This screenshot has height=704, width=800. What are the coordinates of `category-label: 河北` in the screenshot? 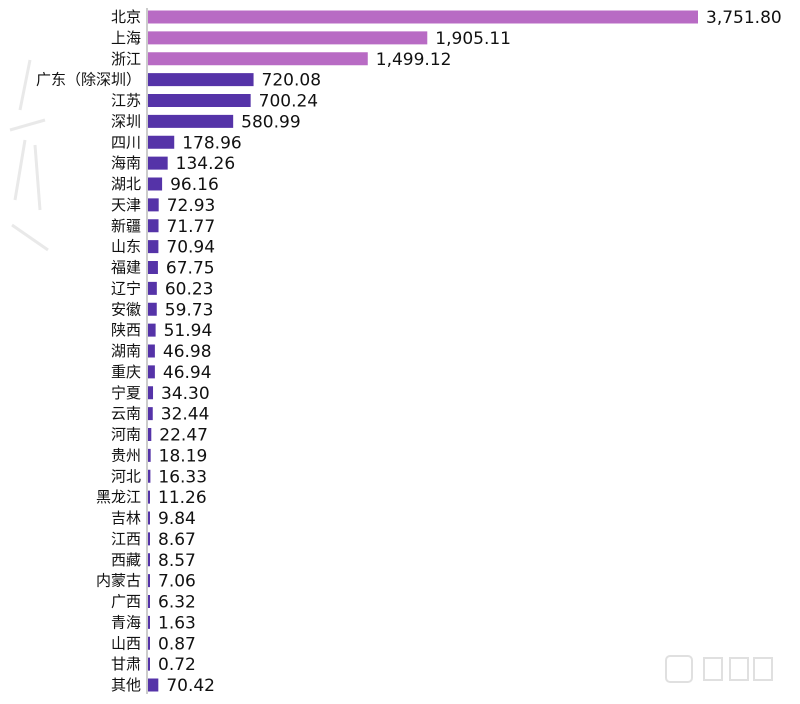 It's located at (126, 476).